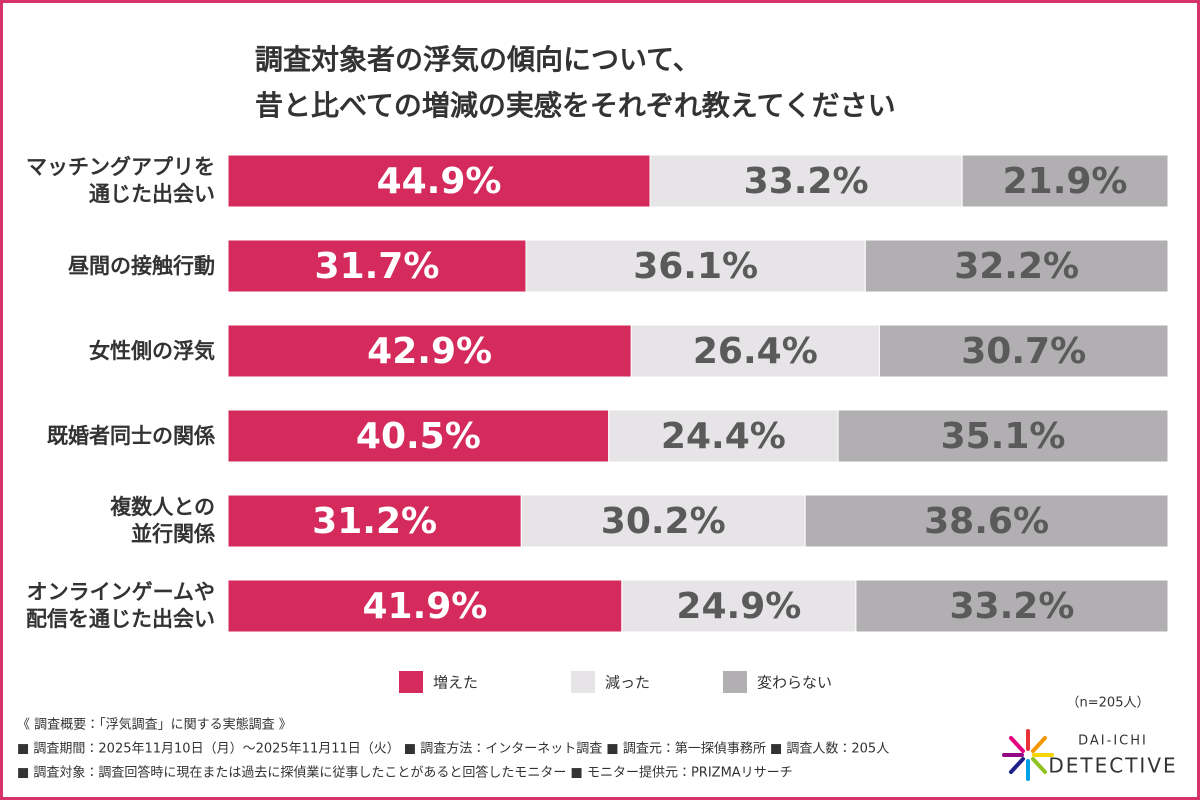 Image resolution: width=1200 pixels, height=800 pixels. Describe the element at coordinates (478, 59) in the screenshot. I see `chart-title: 調査対象者の浮気の傾向について、` at that location.